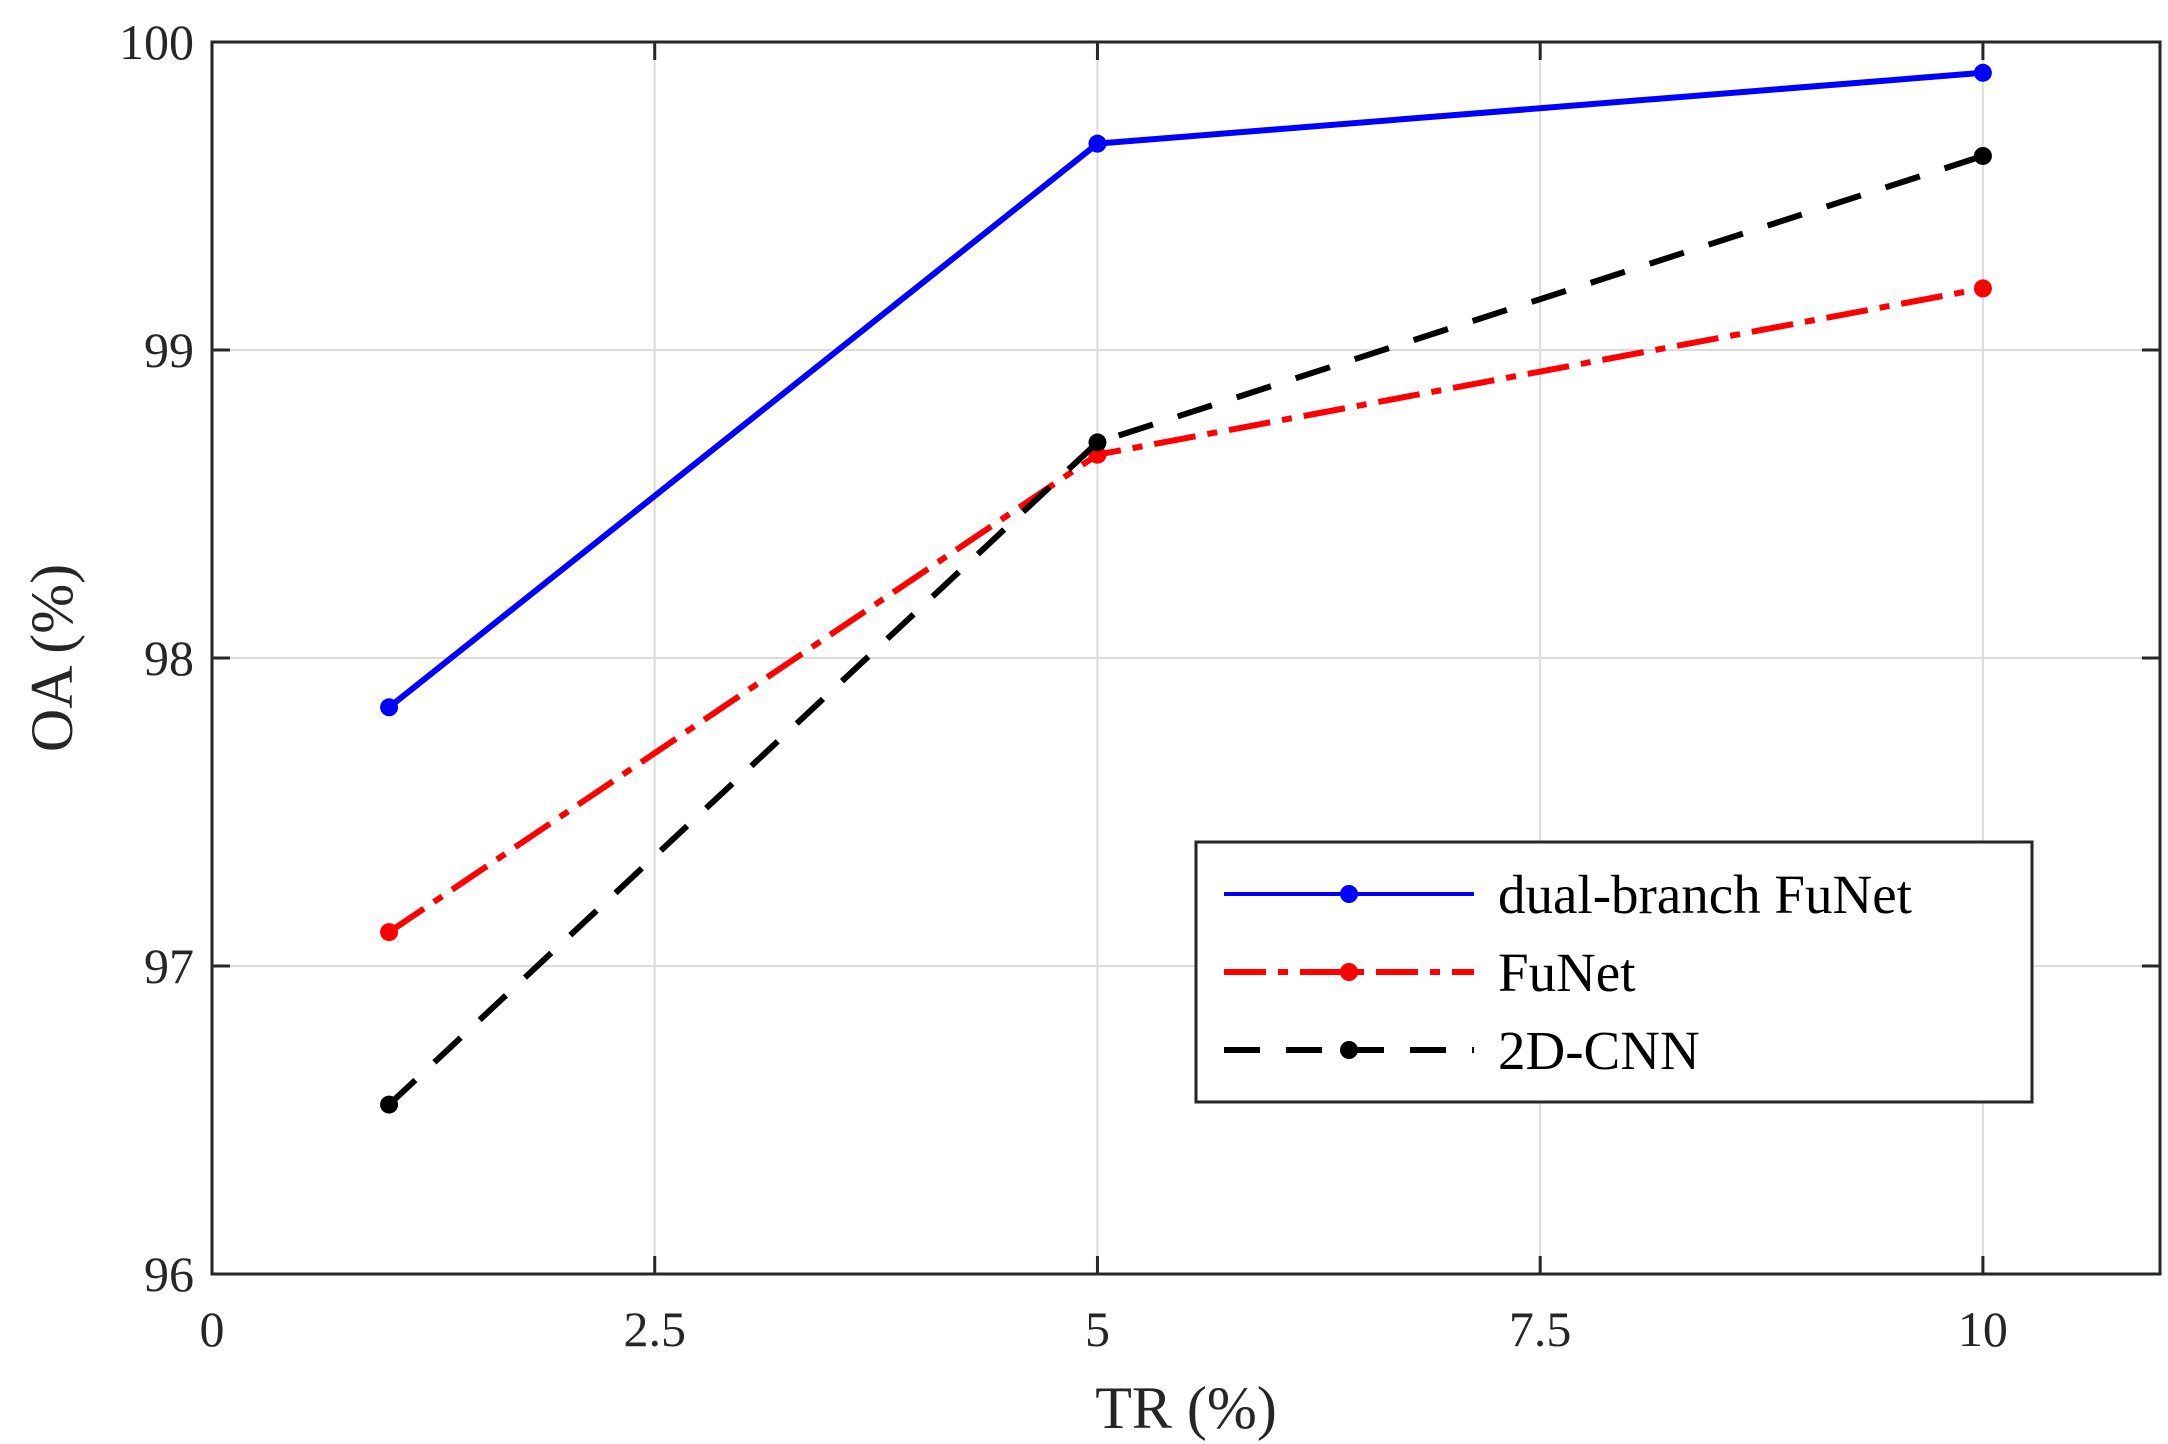  Describe the element at coordinates (1983, 1329) in the screenshot. I see `x-tick-label: 10` at that location.